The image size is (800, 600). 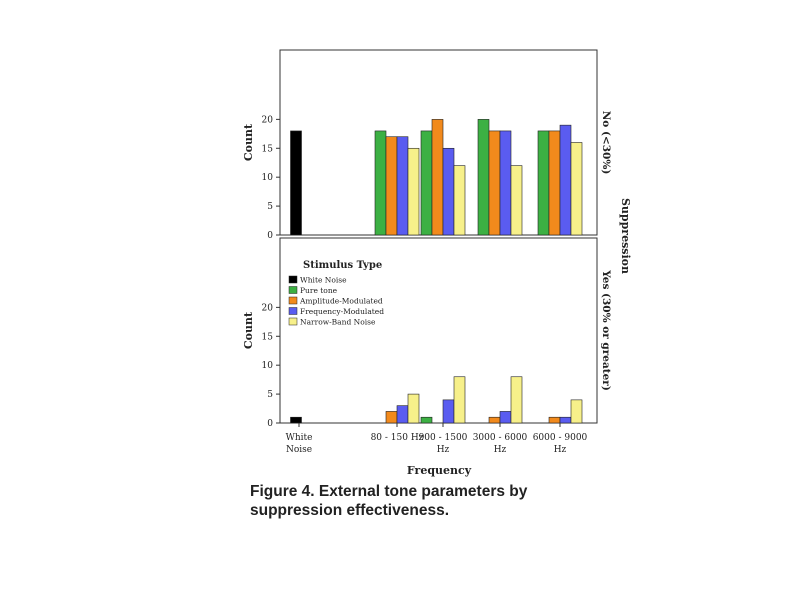 I want to click on panel-label: Yes (30% or greater), so click(x=606, y=330).